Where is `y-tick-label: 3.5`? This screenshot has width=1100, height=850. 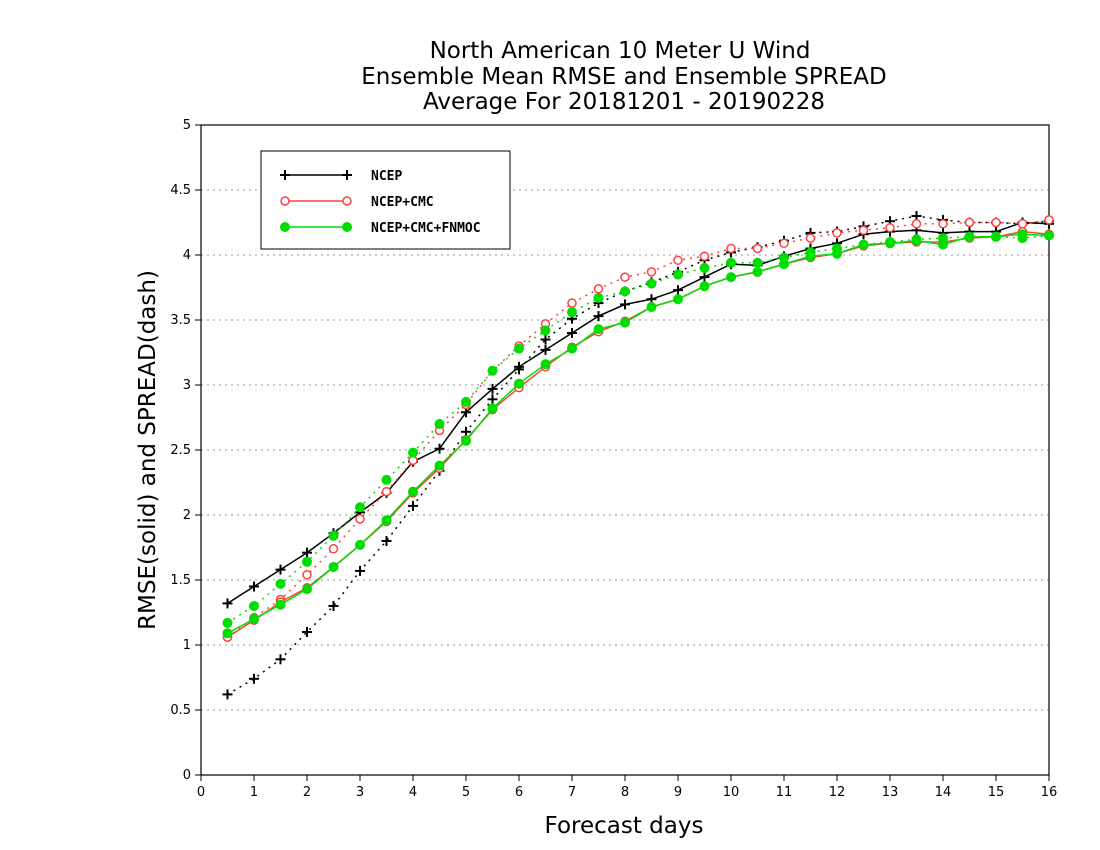 y-tick-label: 3.5 is located at coordinates (180, 320).